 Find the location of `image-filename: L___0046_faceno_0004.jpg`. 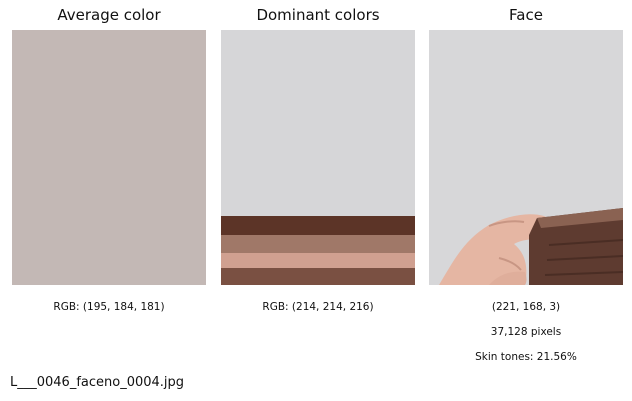

image-filename: L___0046_faceno_0004.jpg is located at coordinates (97, 382).